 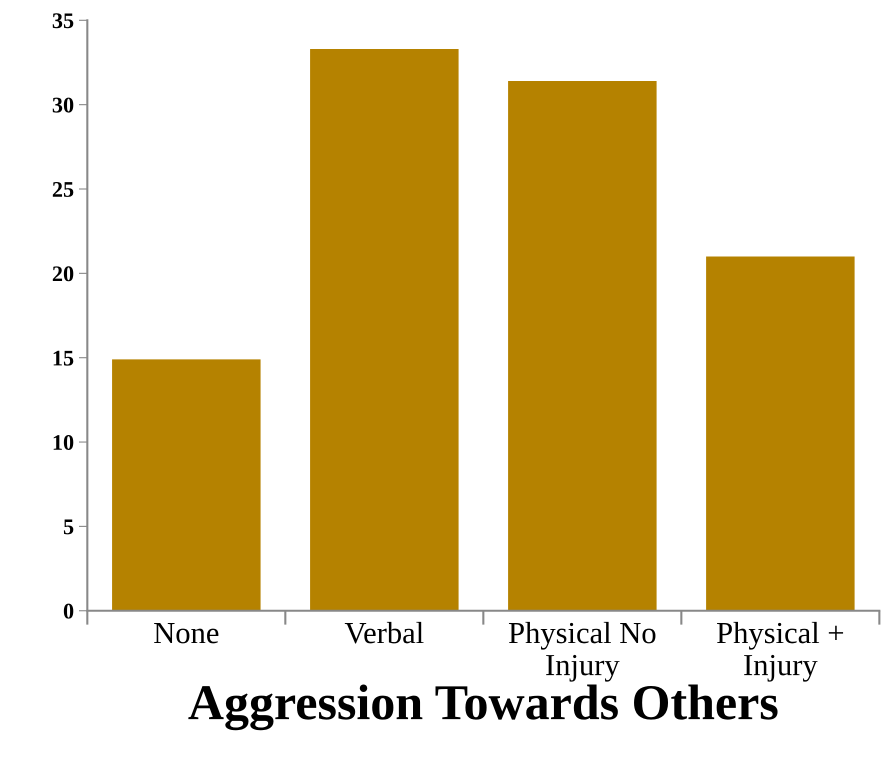 What do you see at coordinates (483, 707) in the screenshot?
I see `x-axis-title: Aggression Towards Others` at bounding box center [483, 707].